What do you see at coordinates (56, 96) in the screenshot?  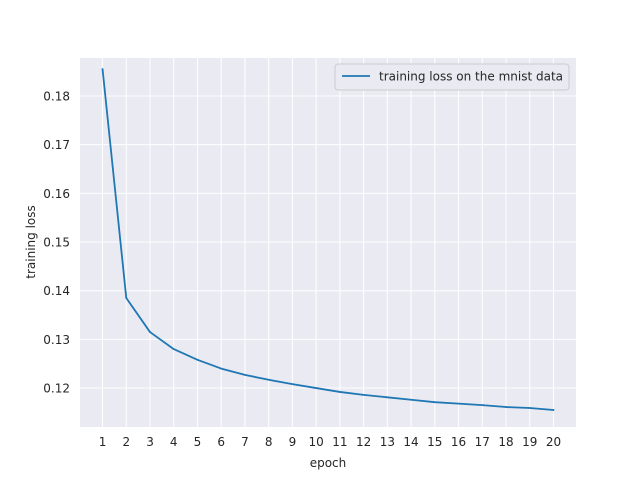 I see `y-tick-label: 0.18` at bounding box center [56, 96].